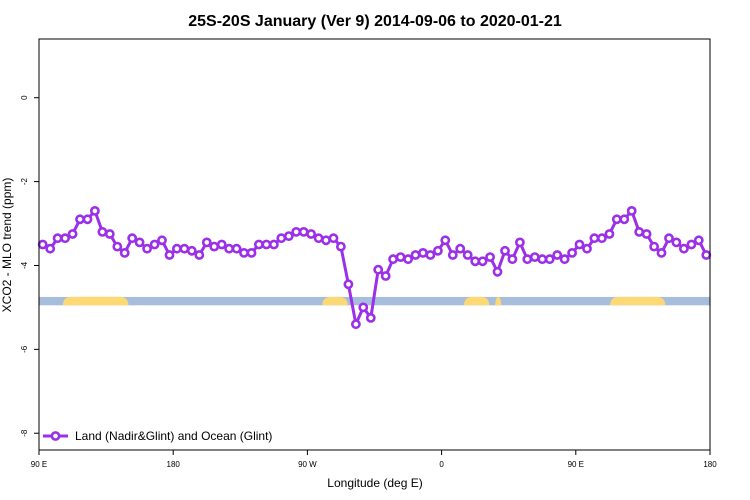 The height and width of the screenshot is (500, 750). What do you see at coordinates (441, 464) in the screenshot?
I see `x-tick-label: 0` at bounding box center [441, 464].